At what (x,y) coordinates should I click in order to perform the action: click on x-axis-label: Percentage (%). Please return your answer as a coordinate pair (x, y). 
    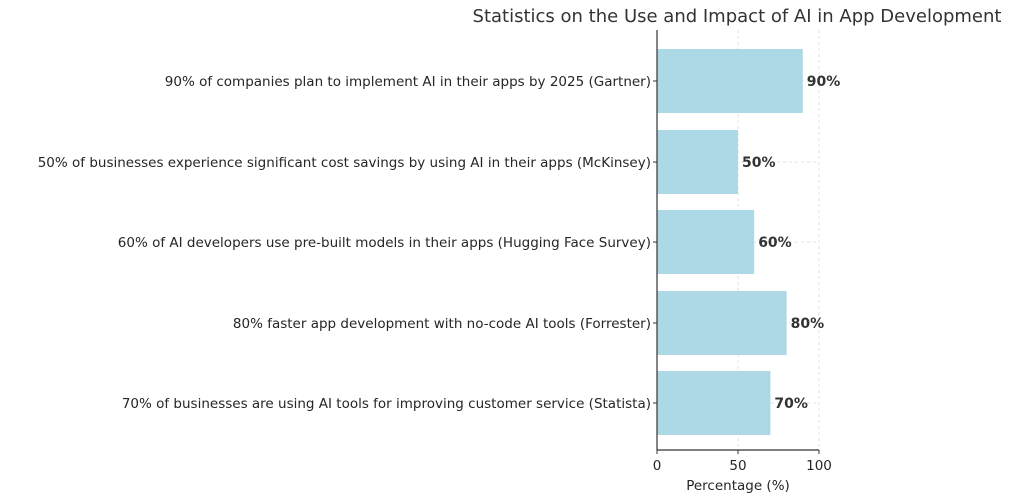
    Looking at the image, I should click on (738, 486).